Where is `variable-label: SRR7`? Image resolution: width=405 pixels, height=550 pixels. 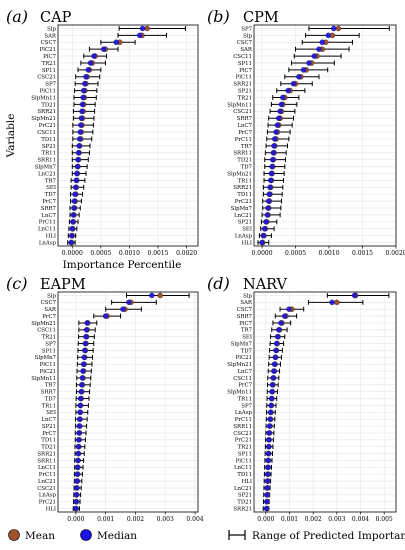
variable-label: SRR7 is located at coordinates (49, 209).